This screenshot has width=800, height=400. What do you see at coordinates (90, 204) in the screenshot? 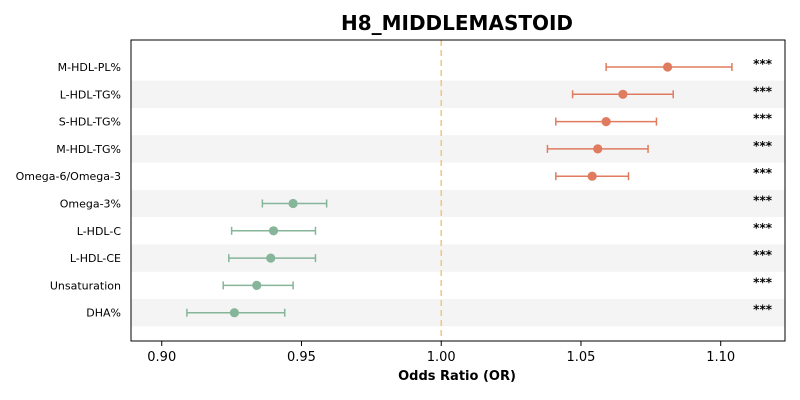
I see `y-tick-label: Omega-3%` at bounding box center [90, 204].